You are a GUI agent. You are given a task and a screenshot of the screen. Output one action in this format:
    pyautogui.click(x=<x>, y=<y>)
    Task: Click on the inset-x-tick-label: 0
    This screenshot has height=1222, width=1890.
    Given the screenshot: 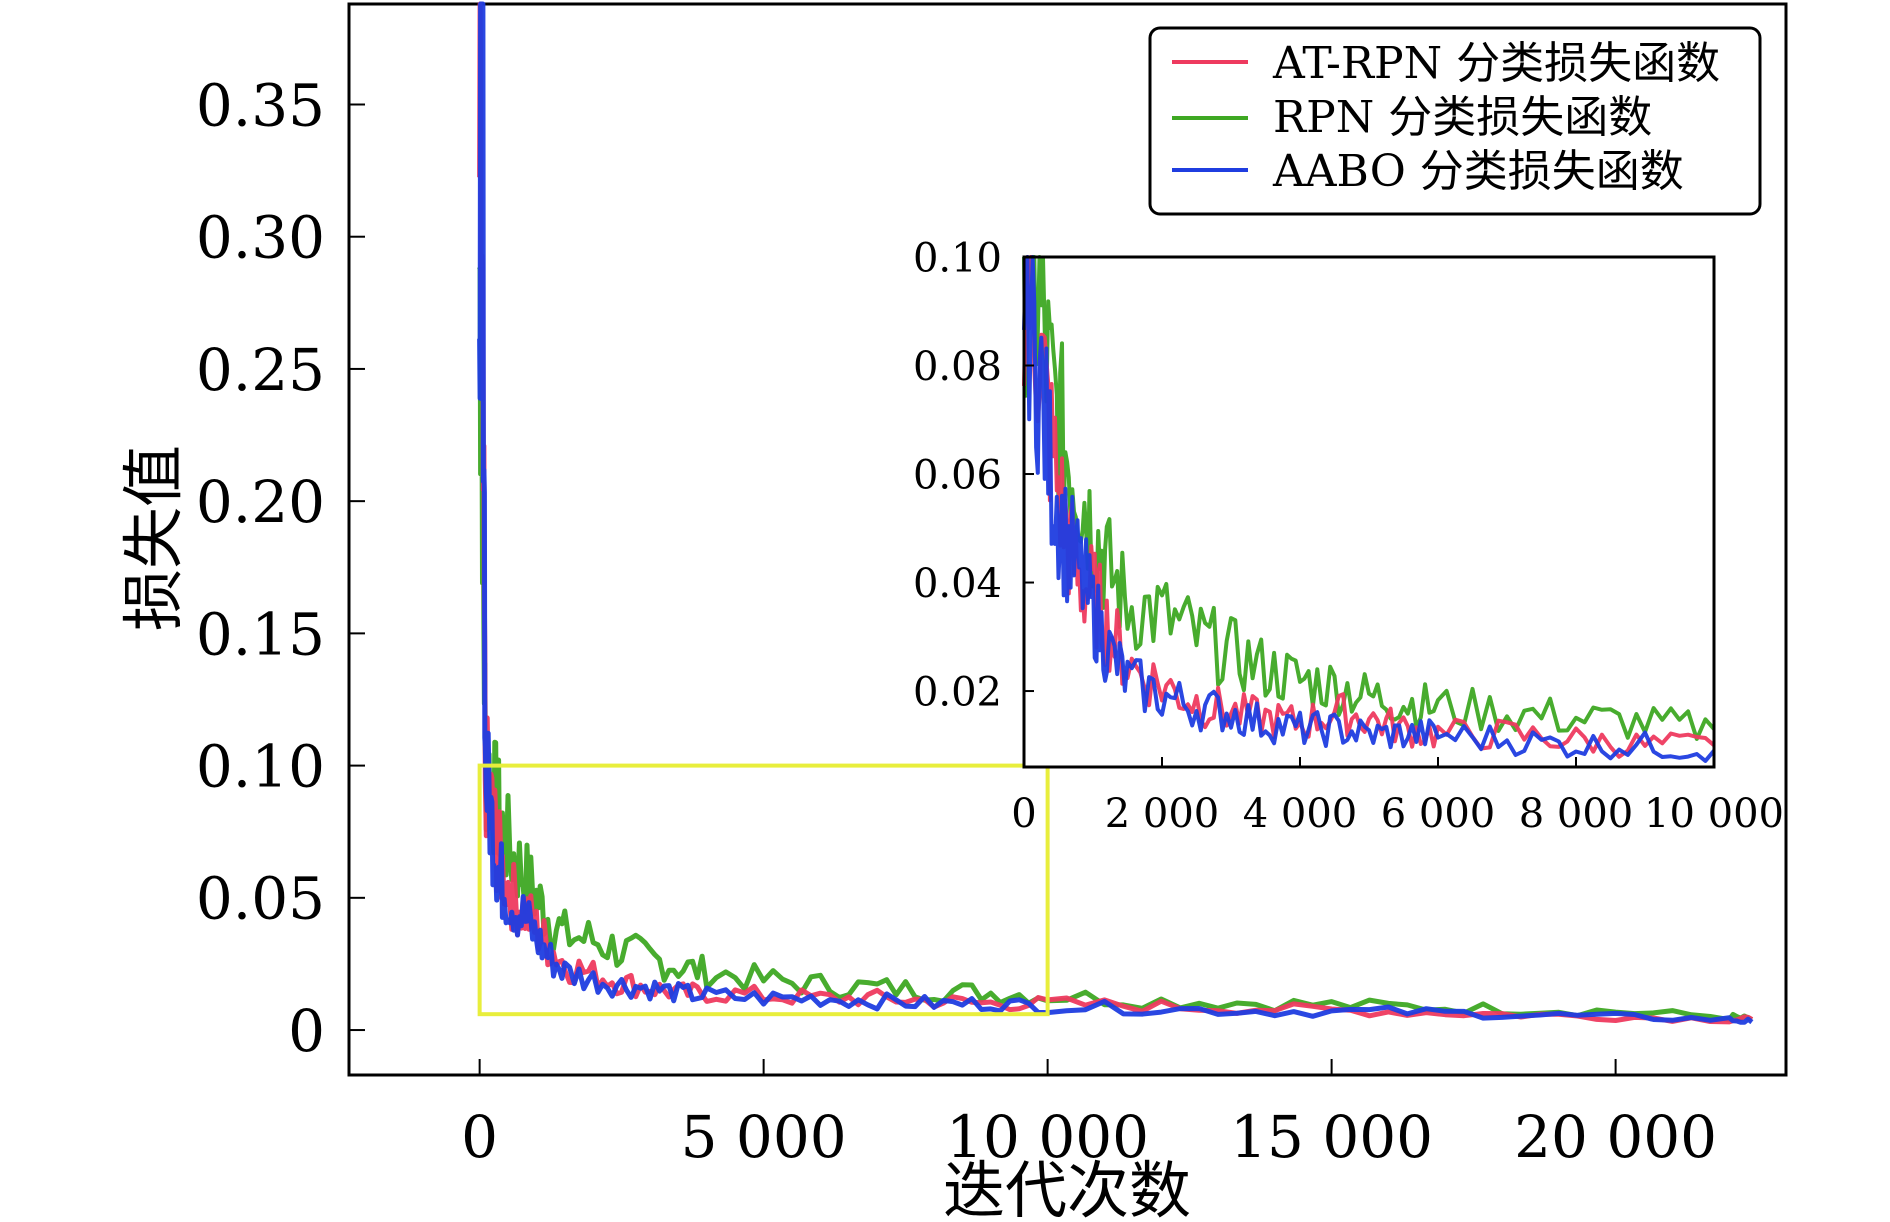 What is the action you would take?
    pyautogui.click(x=1023, y=814)
    